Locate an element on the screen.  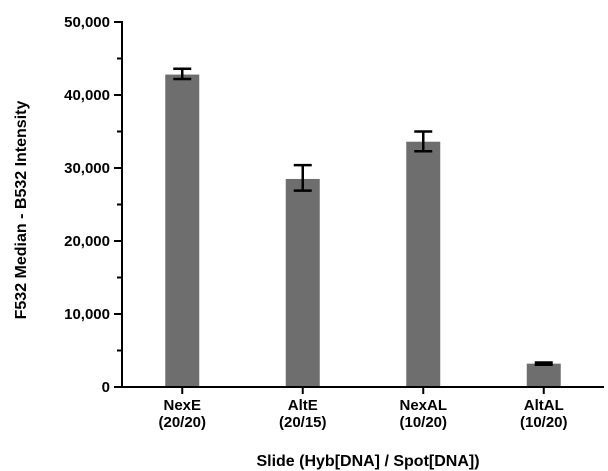
y-tick-label: 20,000 is located at coordinates (87, 241).